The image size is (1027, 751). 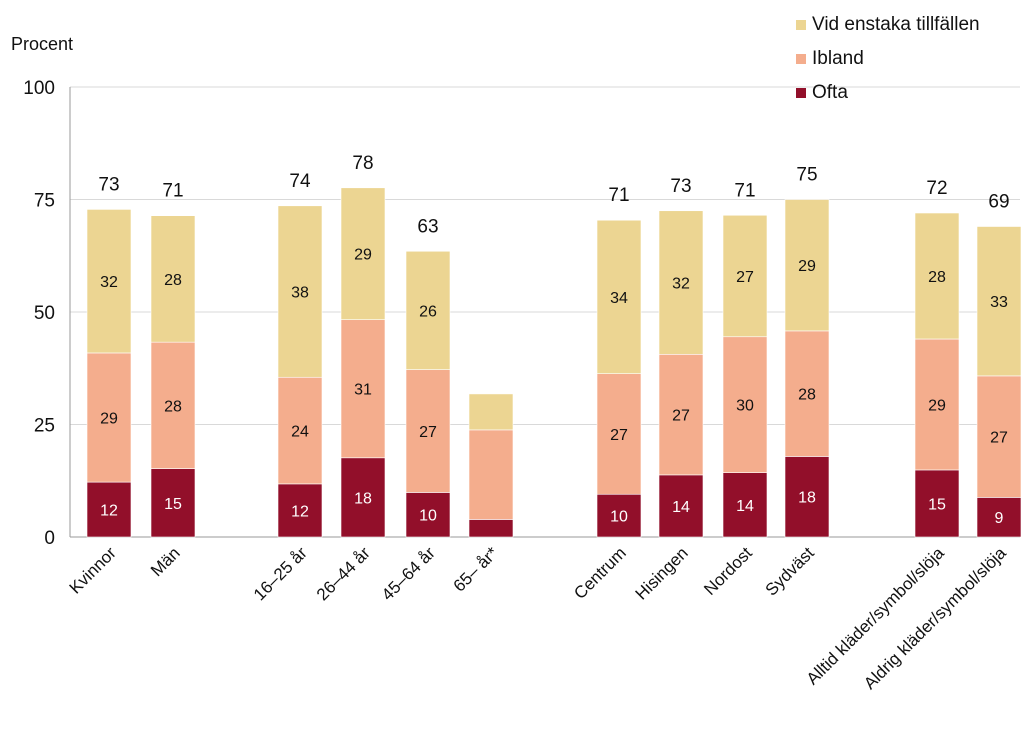 I want to click on total-label-7: 73, so click(x=680, y=186).